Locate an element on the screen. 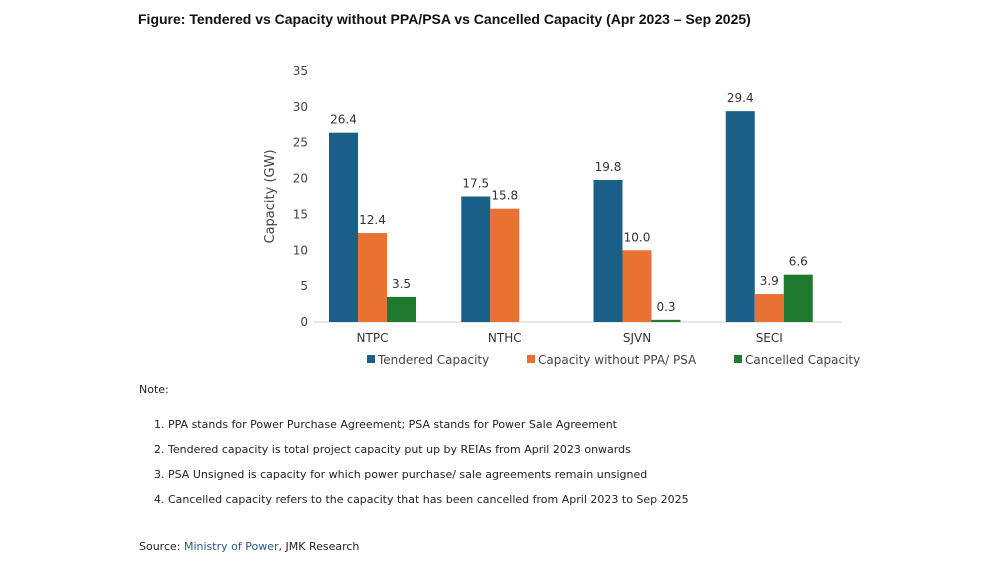  note-heading: Note: is located at coordinates (154, 389).